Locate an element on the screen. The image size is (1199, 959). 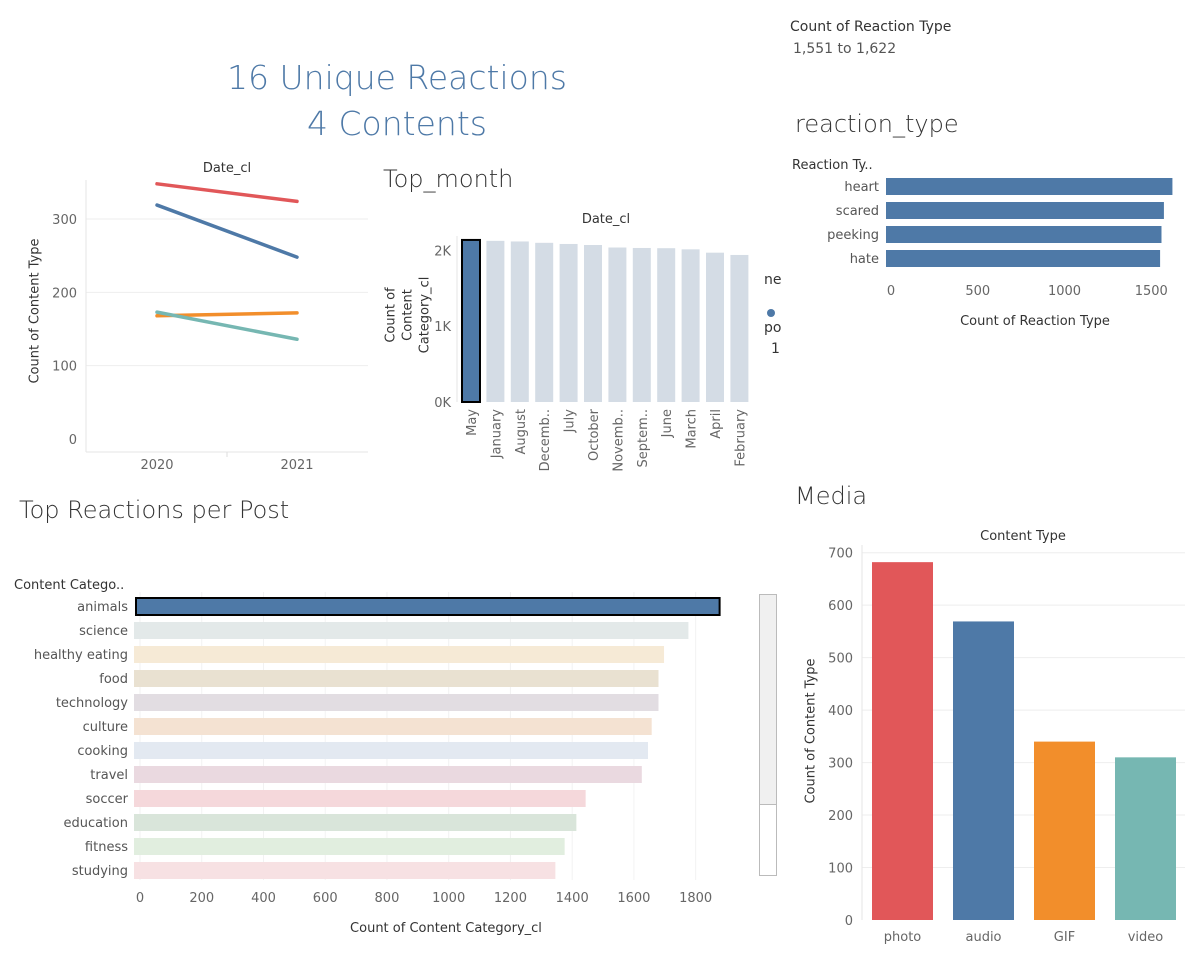
top-reactions-label: studying is located at coordinates (100, 871).